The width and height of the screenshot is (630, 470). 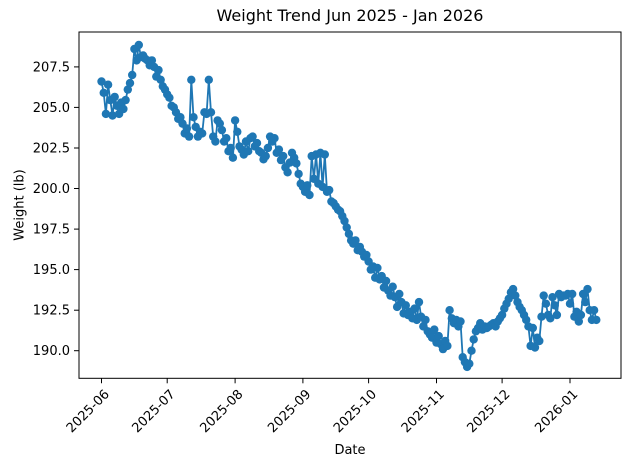 I want to click on y-axis-label: Weight (lb), so click(x=20, y=205).